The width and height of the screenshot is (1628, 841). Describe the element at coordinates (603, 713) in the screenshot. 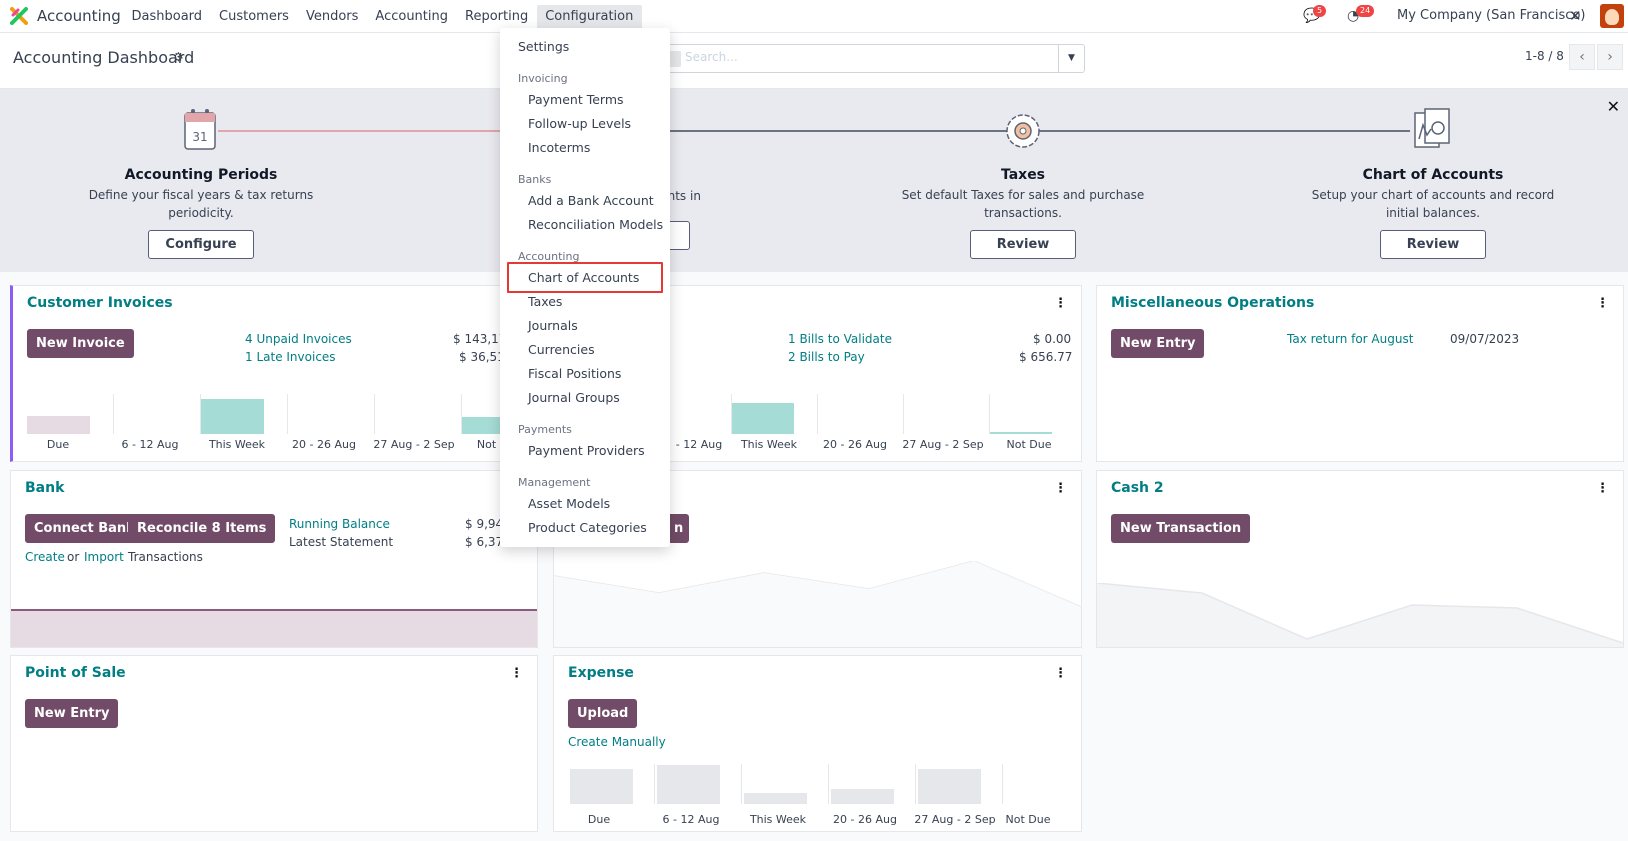

I see `upload-button: Upload` at that location.